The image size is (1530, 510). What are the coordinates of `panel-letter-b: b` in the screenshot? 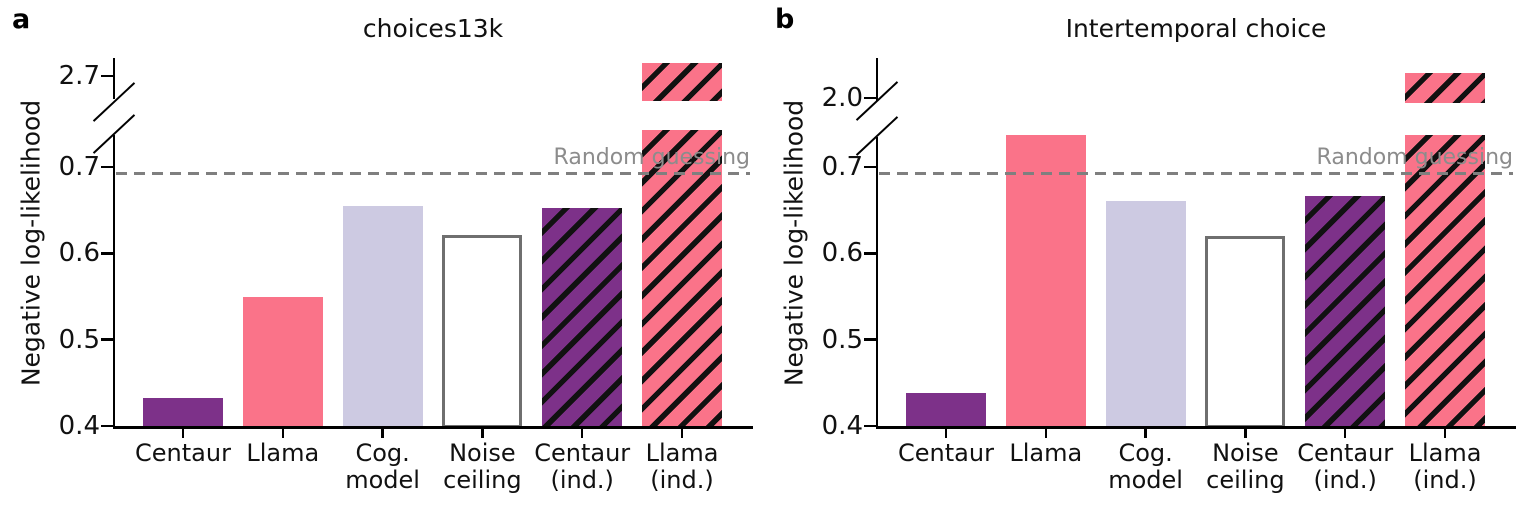 It's located at (785, 19).